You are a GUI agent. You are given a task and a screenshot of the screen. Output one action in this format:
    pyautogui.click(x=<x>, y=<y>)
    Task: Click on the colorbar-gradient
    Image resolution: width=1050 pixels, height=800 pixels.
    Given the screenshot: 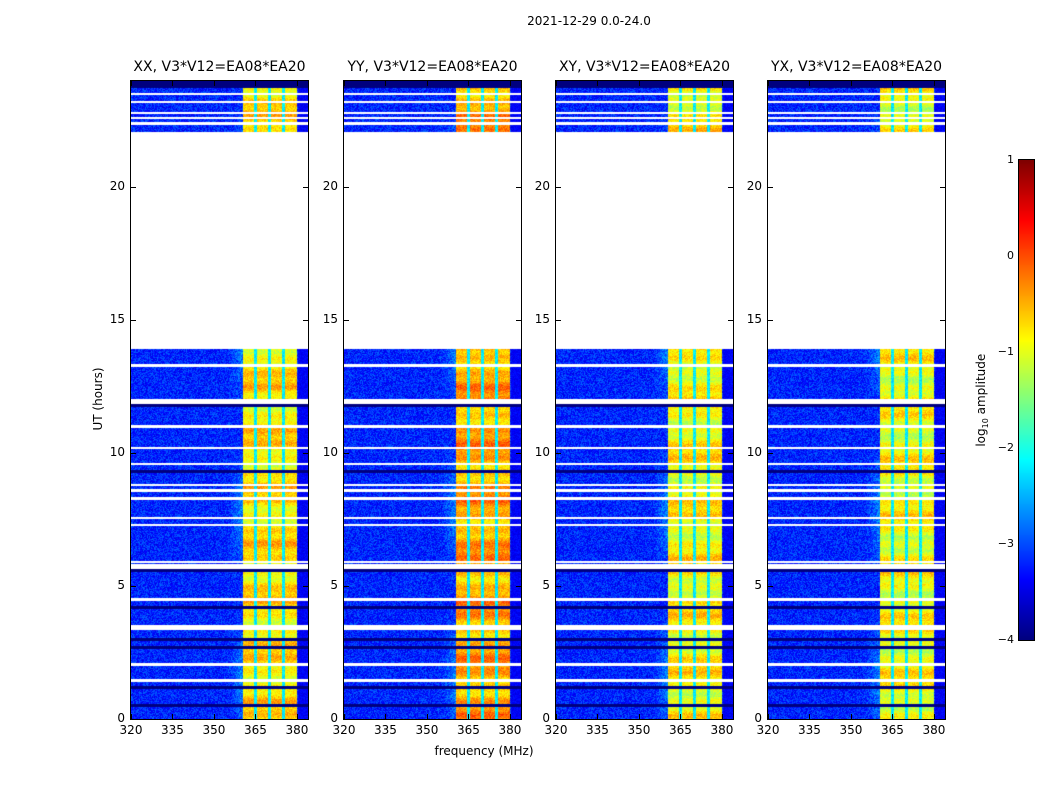 What is the action you would take?
    pyautogui.click(x=1026, y=400)
    